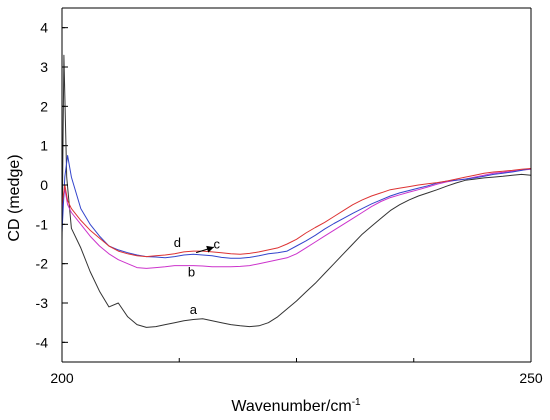 This screenshot has width=550, height=420. I want to click on x-axis-title: Wavenumber/cm-1, so click(296, 406).